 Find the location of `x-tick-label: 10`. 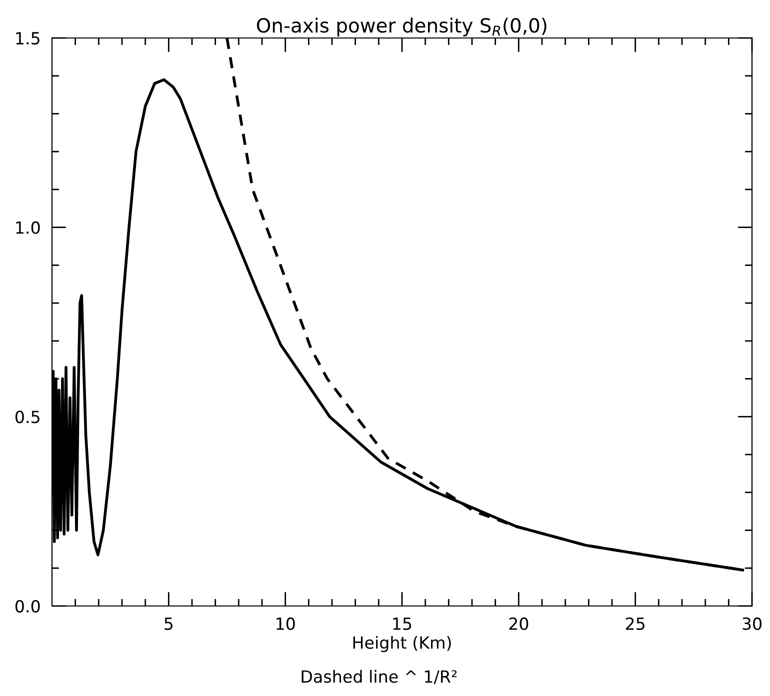

x-tick-label: 10 is located at coordinates (285, 623).